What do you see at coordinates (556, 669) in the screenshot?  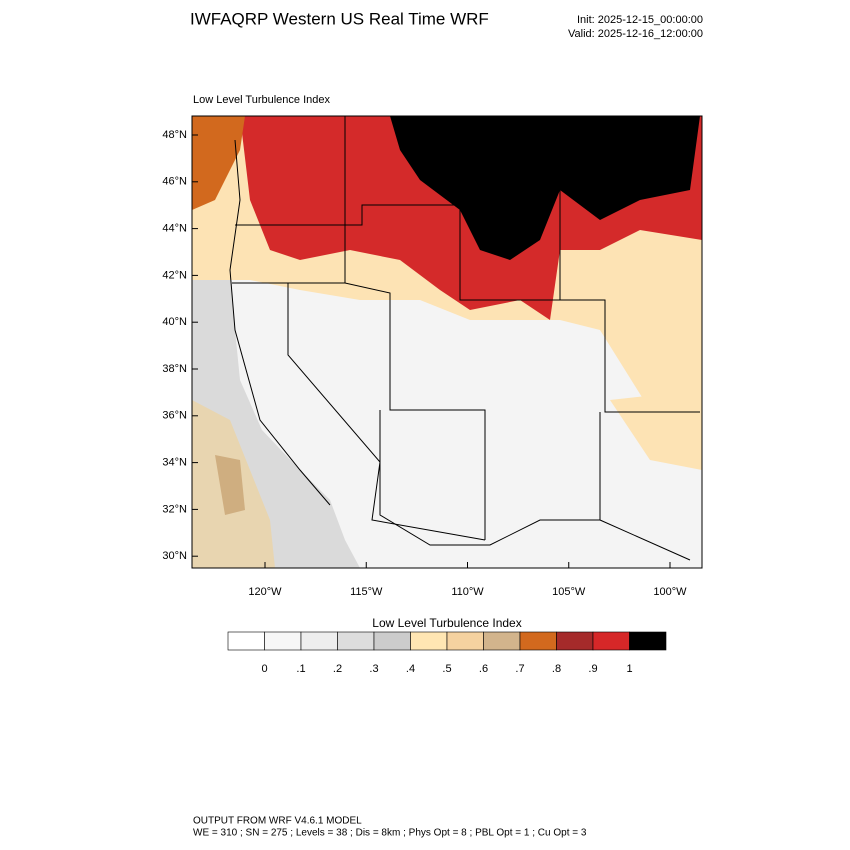 I see `colorbar-label: .8` at bounding box center [556, 669].